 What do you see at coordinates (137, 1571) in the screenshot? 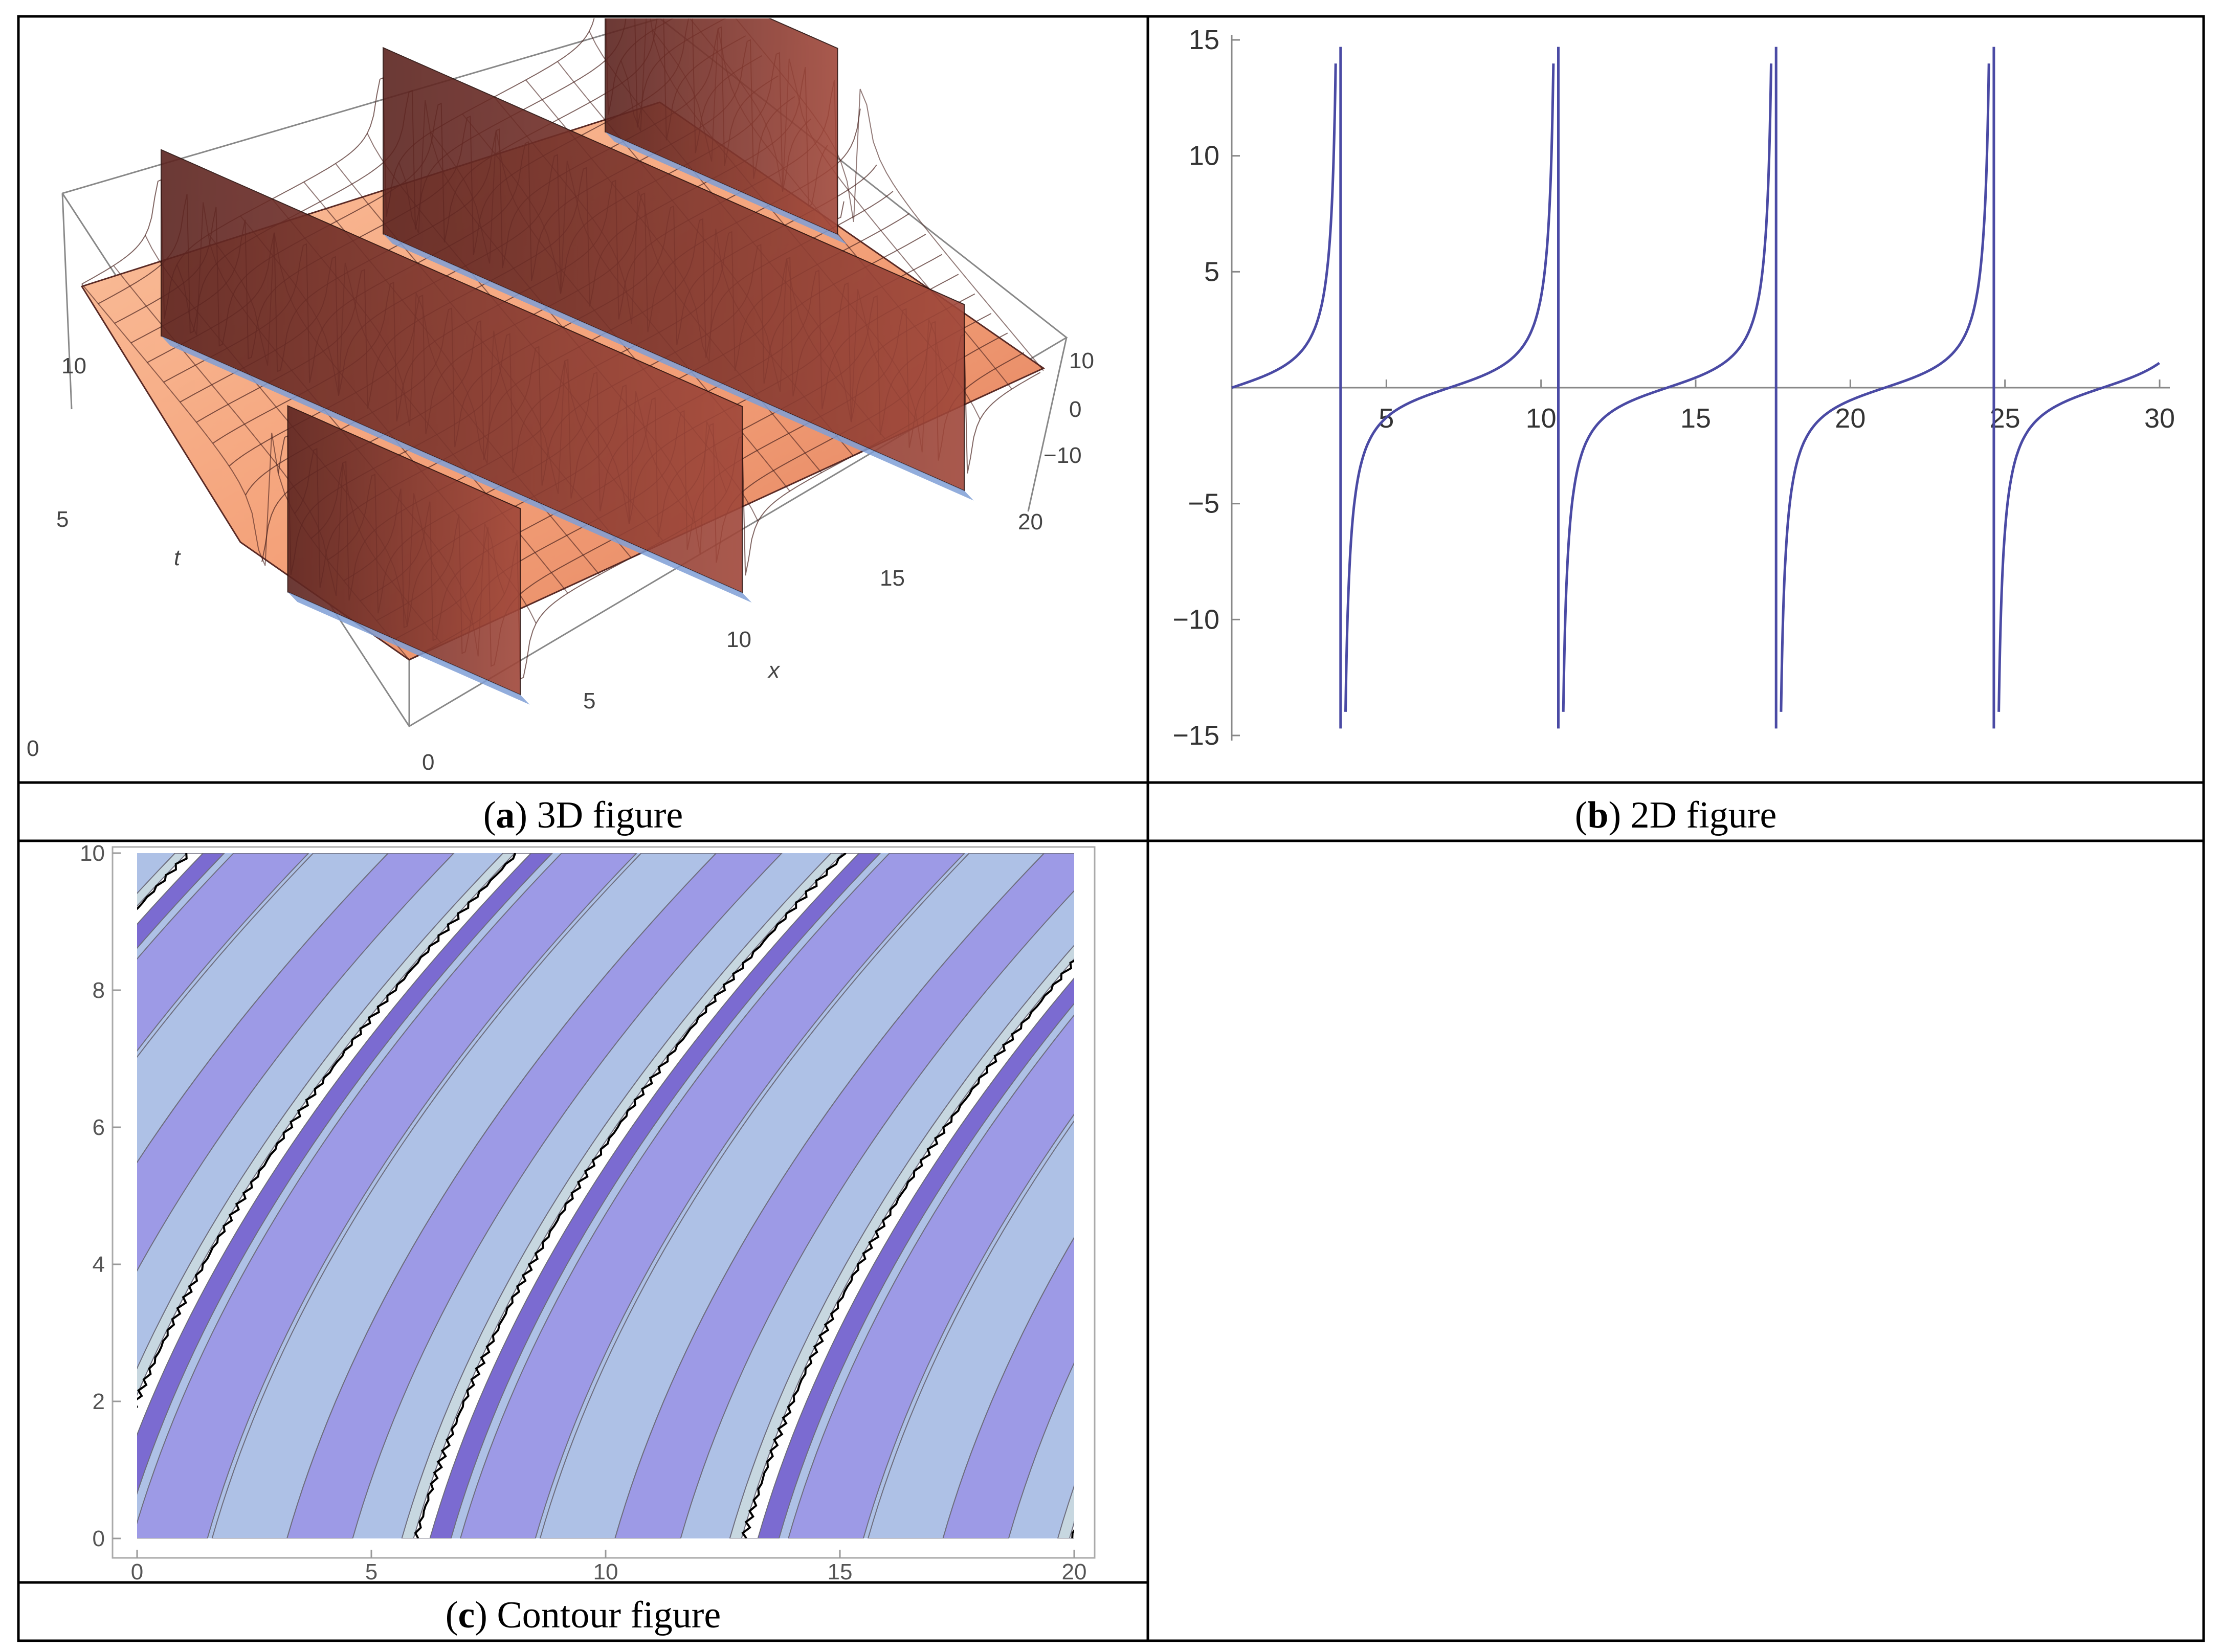
I see `c-x-tick-label: 0` at bounding box center [137, 1571].